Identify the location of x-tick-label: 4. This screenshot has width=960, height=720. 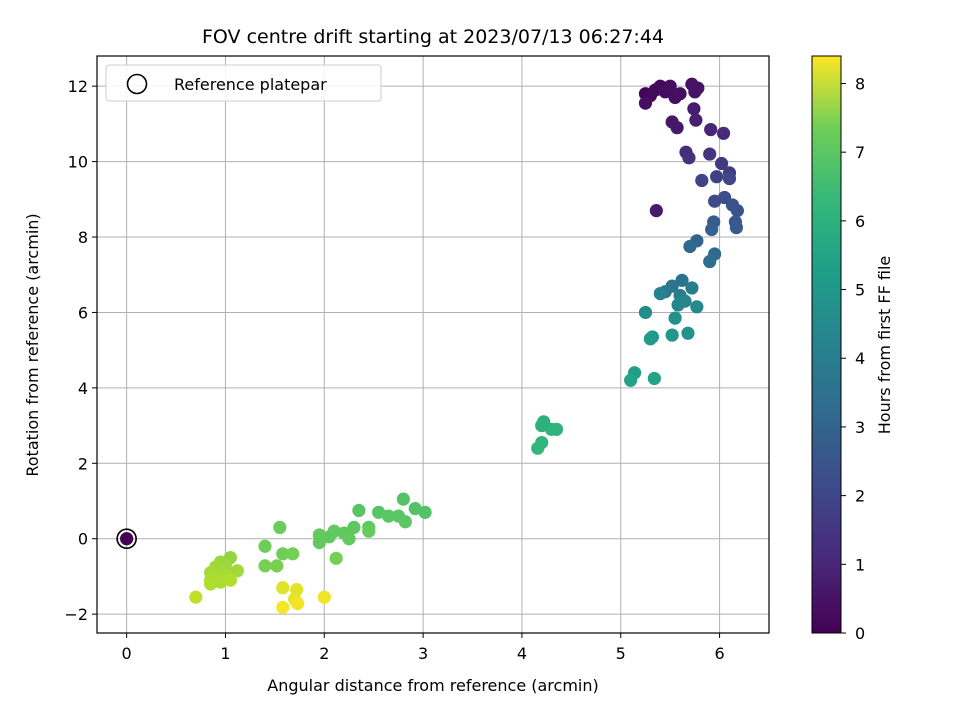
(522, 653).